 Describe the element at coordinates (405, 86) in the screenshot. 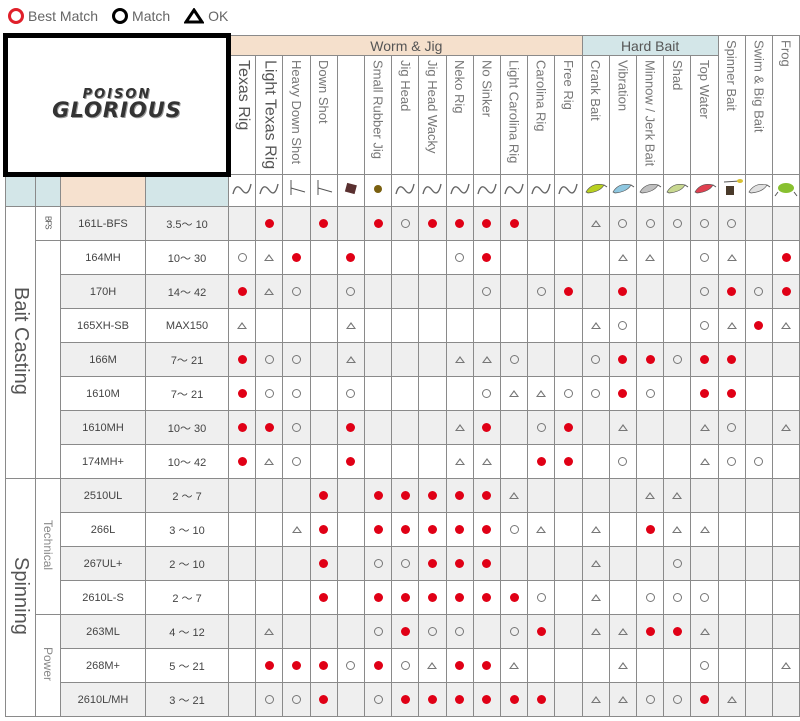

I see `column-label: Jig Head` at that location.